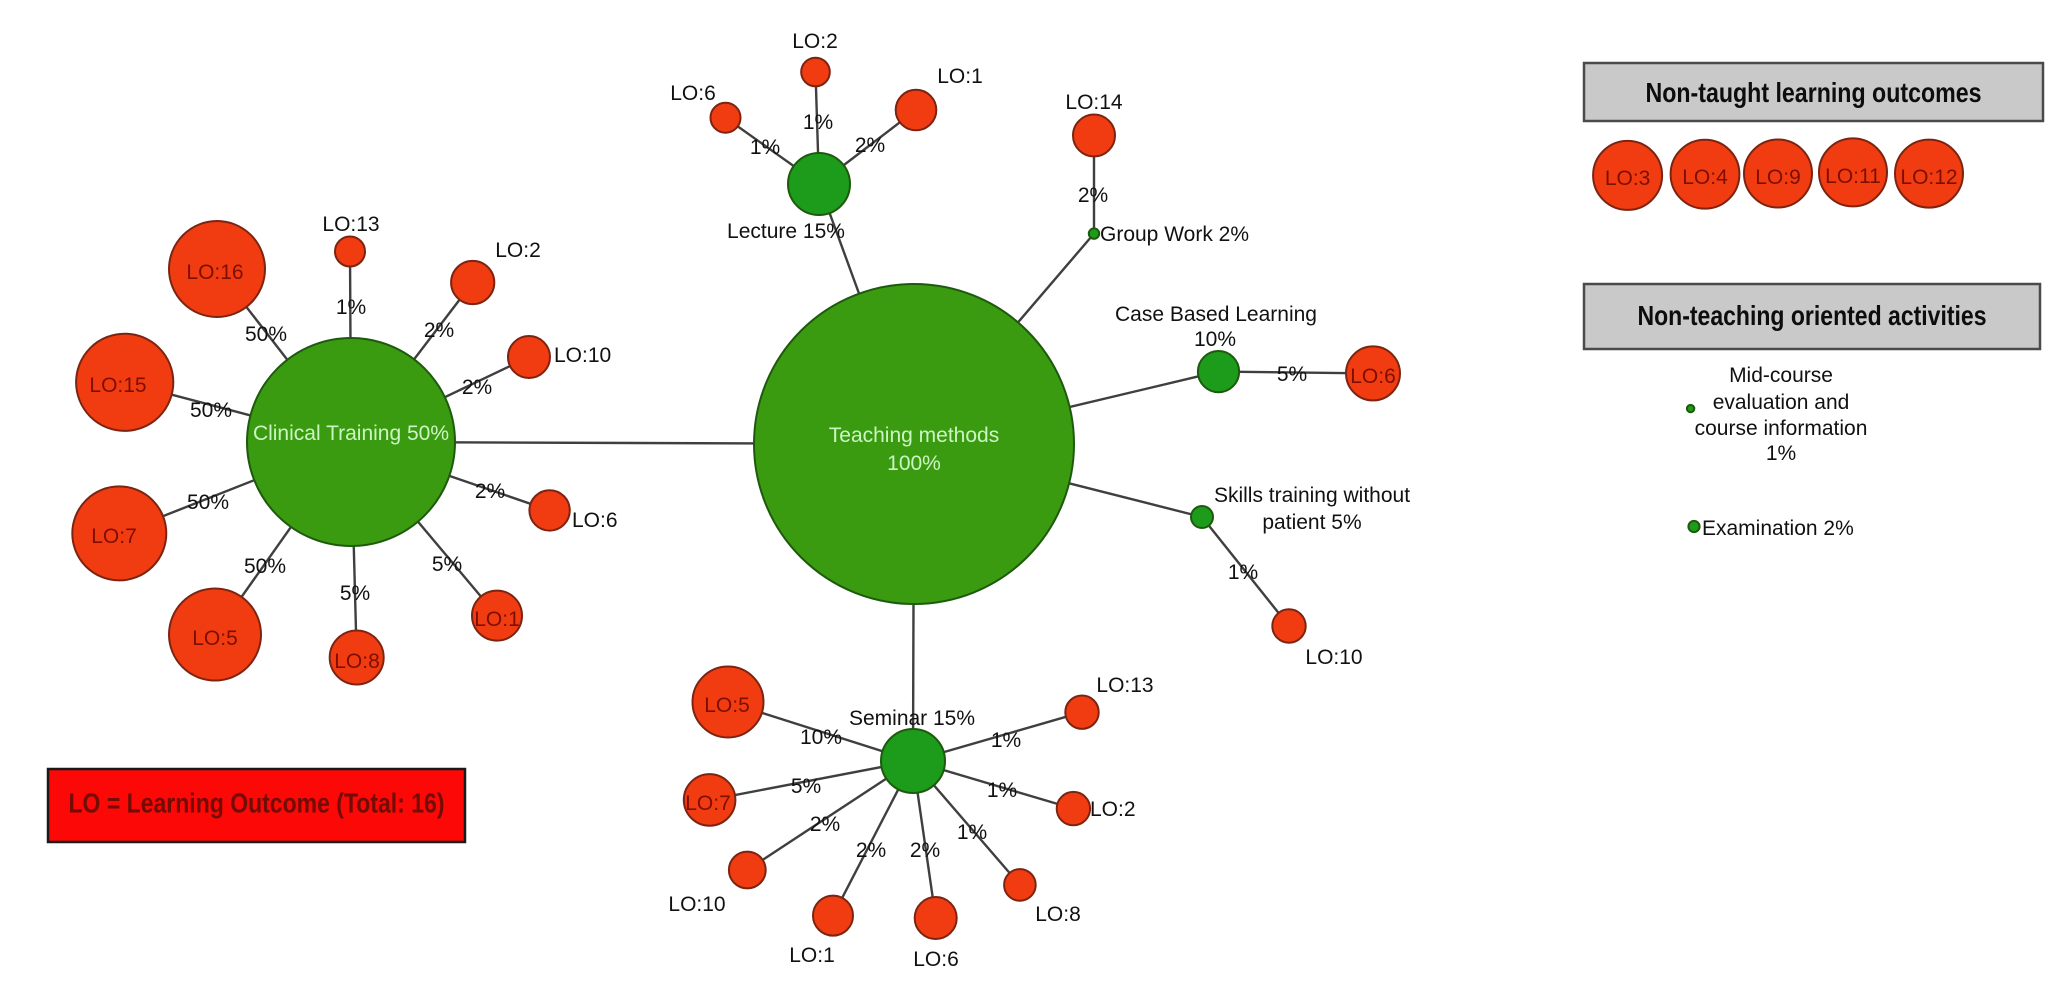  I want to click on svg-text:Non-teaching oriented activiti: Non-teaching oriented activities, so click(1812, 315).